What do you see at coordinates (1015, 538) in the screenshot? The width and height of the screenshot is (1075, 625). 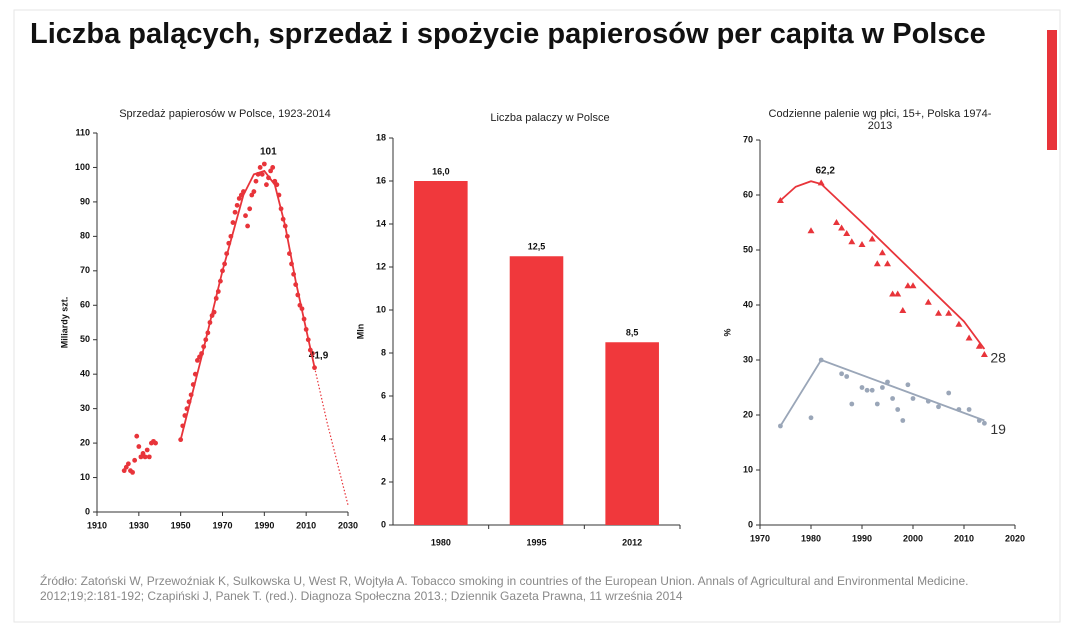 I see `x-tick-label: 2020` at bounding box center [1015, 538].